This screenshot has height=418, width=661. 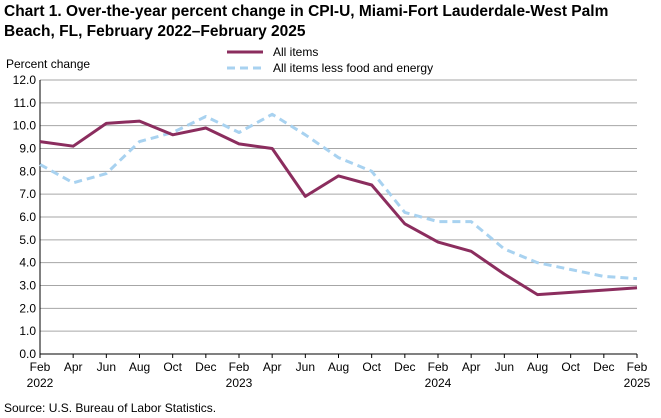 What do you see at coordinates (353, 68) in the screenshot?
I see `legend-label: All items less food and energy` at bounding box center [353, 68].